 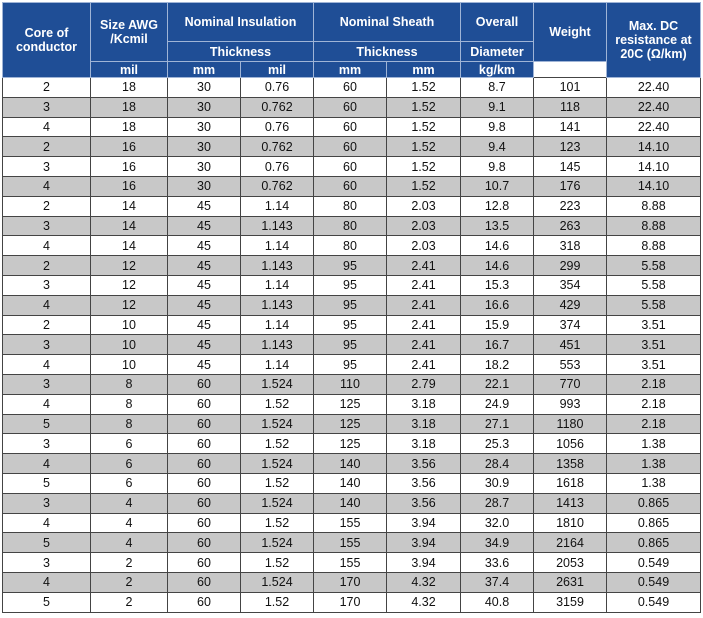 What do you see at coordinates (570, 503) in the screenshot?
I see `cell-weight: 1413` at bounding box center [570, 503].